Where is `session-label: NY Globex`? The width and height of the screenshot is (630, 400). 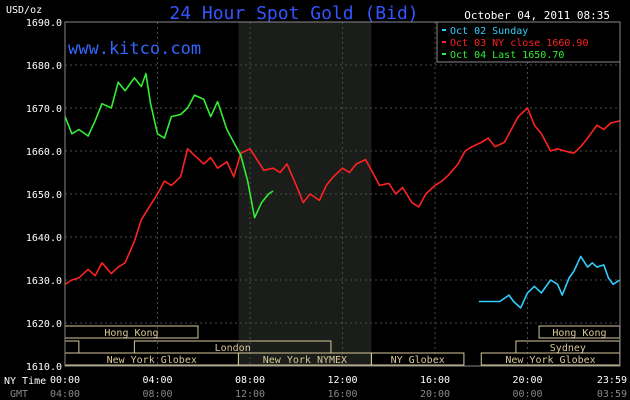 session-label: NY Globex is located at coordinates (418, 360).